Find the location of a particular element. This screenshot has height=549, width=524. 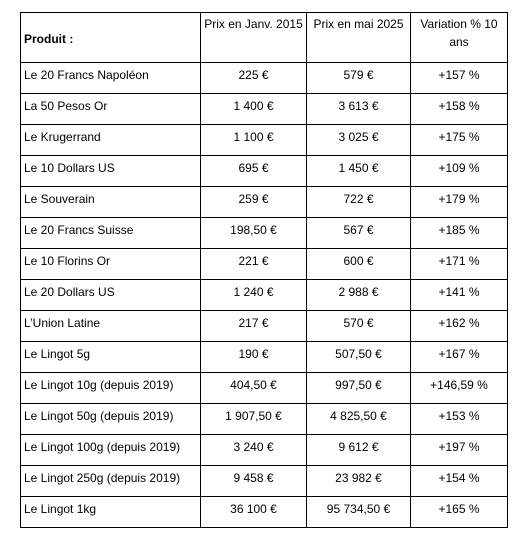

value-cell: 579 € is located at coordinates (358, 78).